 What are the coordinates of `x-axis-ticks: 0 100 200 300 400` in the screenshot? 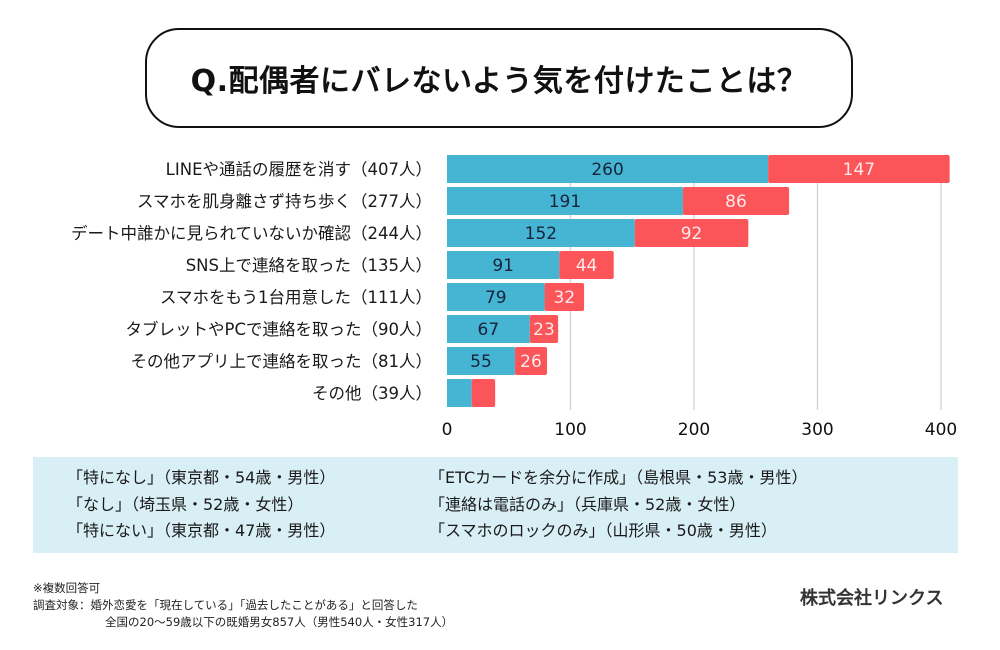 It's located at (700, 430).